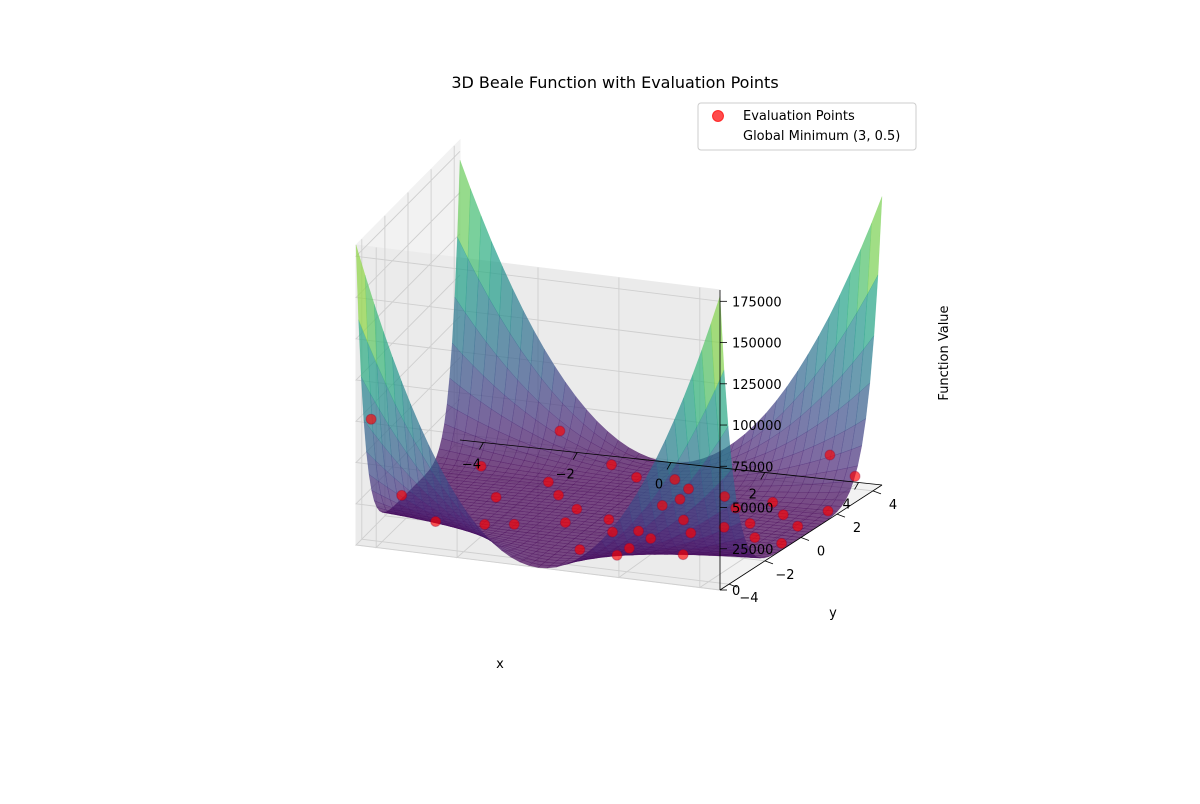 This screenshot has height=804, width=1200. Describe the element at coordinates (757, 426) in the screenshot. I see `z-tick-label: 100000` at that location.